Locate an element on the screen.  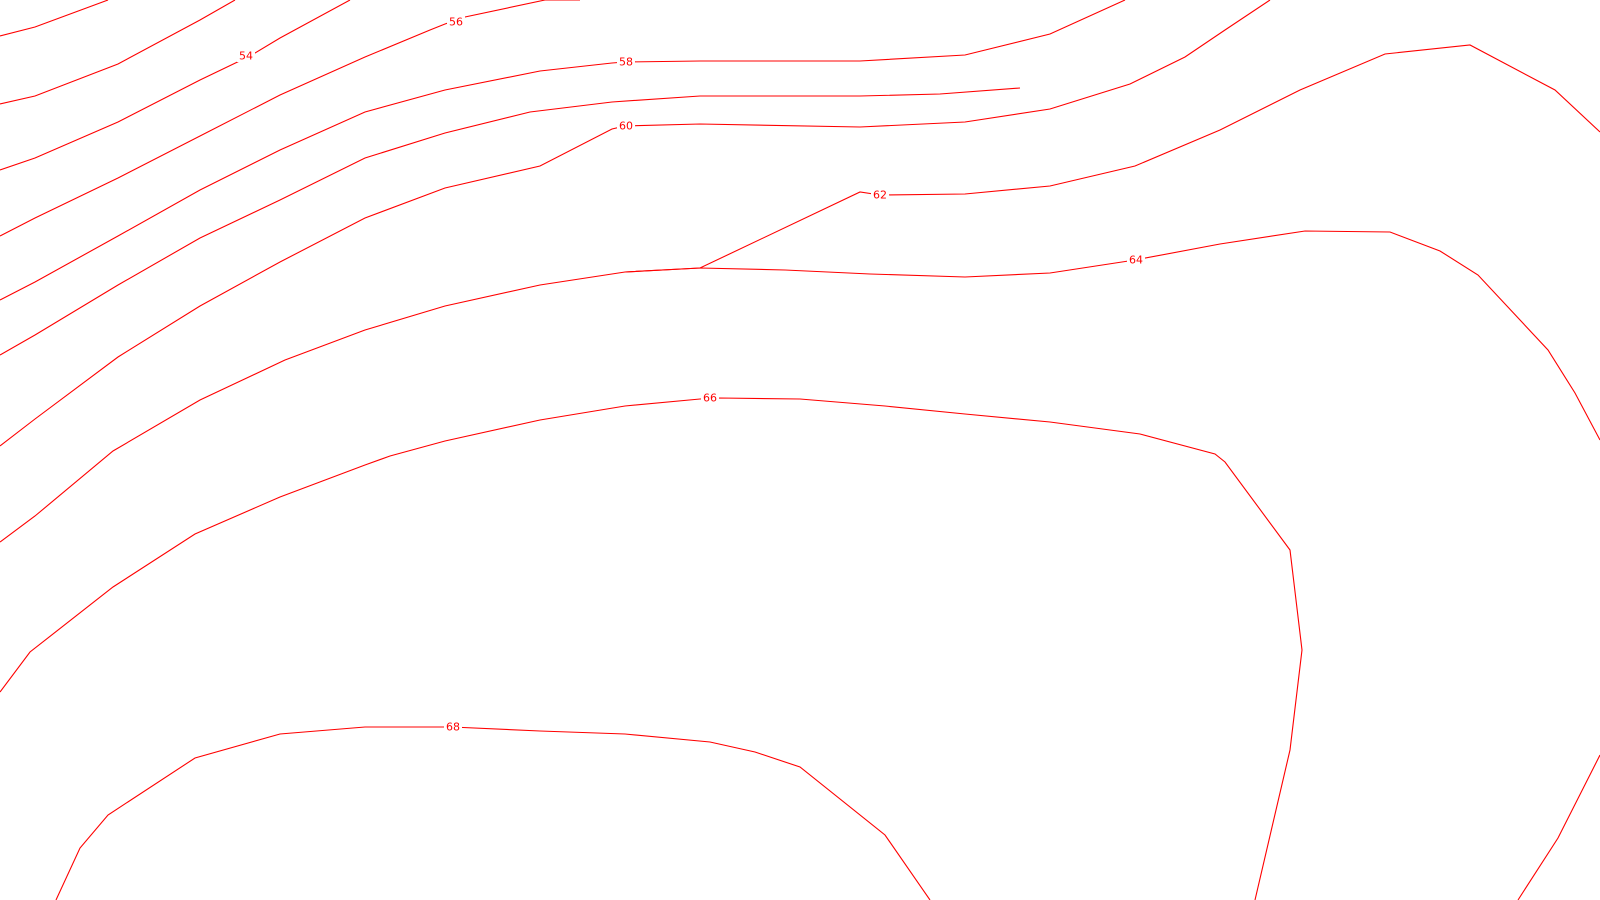
contour-68: 68 is located at coordinates (493, 810).